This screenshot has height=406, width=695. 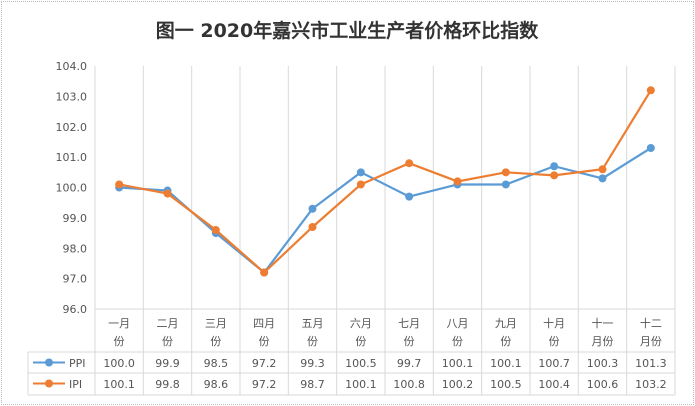 I want to click on legend-label: IPI, so click(x=75, y=384).